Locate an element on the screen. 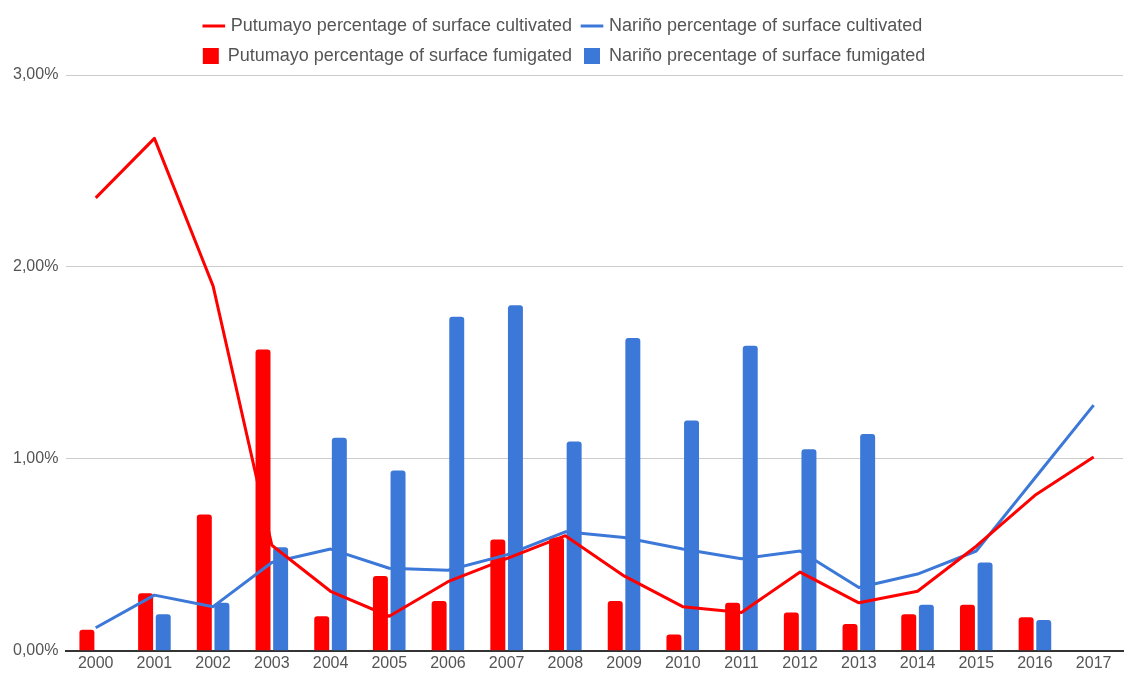 Image resolution: width=1135 pixels, height=681 pixels. legend-label: Putumayo percentage of surface fumigated is located at coordinates (400, 54).